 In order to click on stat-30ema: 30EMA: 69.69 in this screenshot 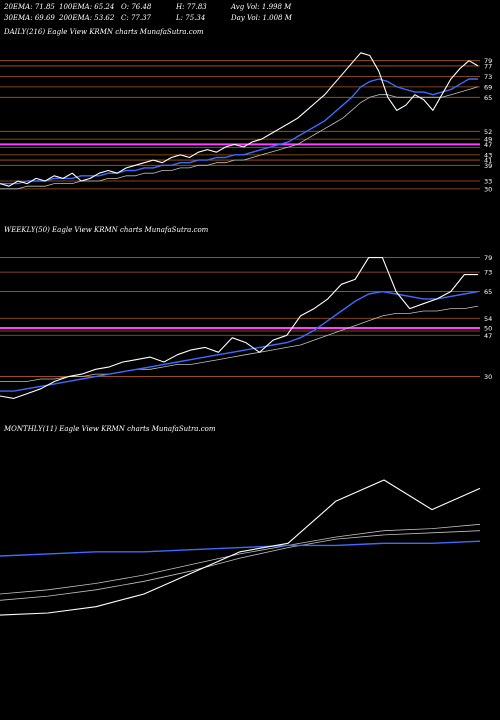, I will do `click(29, 18)`.